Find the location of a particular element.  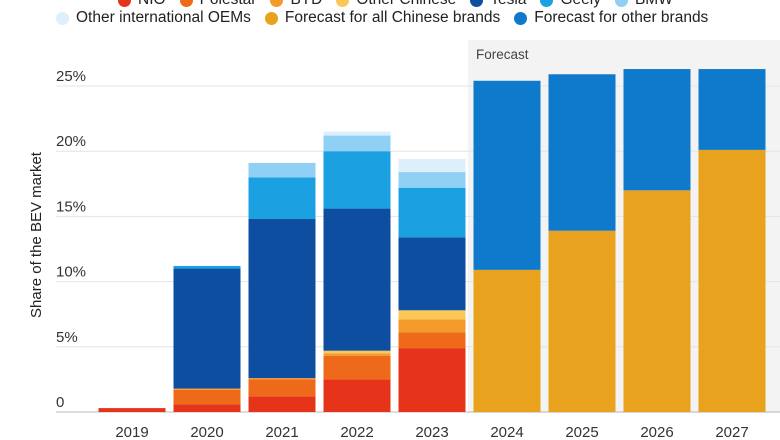

bar-2023-tesla is located at coordinates (432, 274).